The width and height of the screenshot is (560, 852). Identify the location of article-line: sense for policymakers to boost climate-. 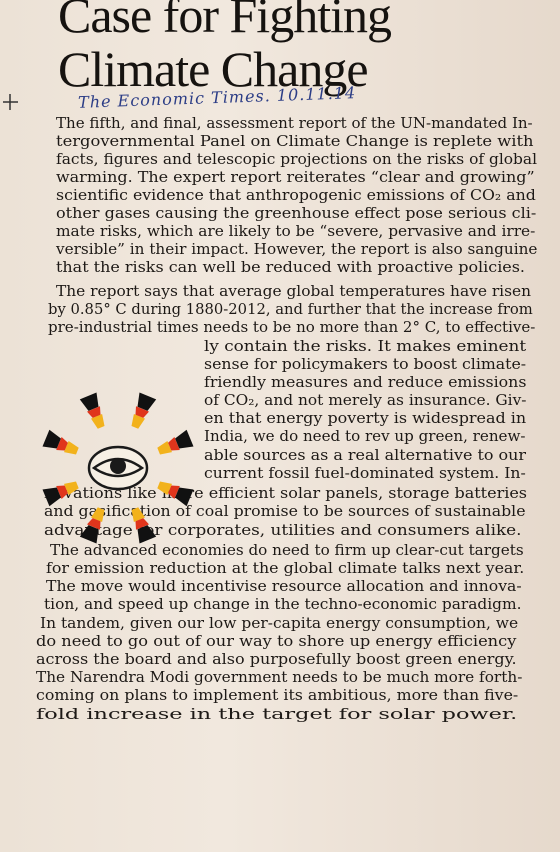
(365, 364).